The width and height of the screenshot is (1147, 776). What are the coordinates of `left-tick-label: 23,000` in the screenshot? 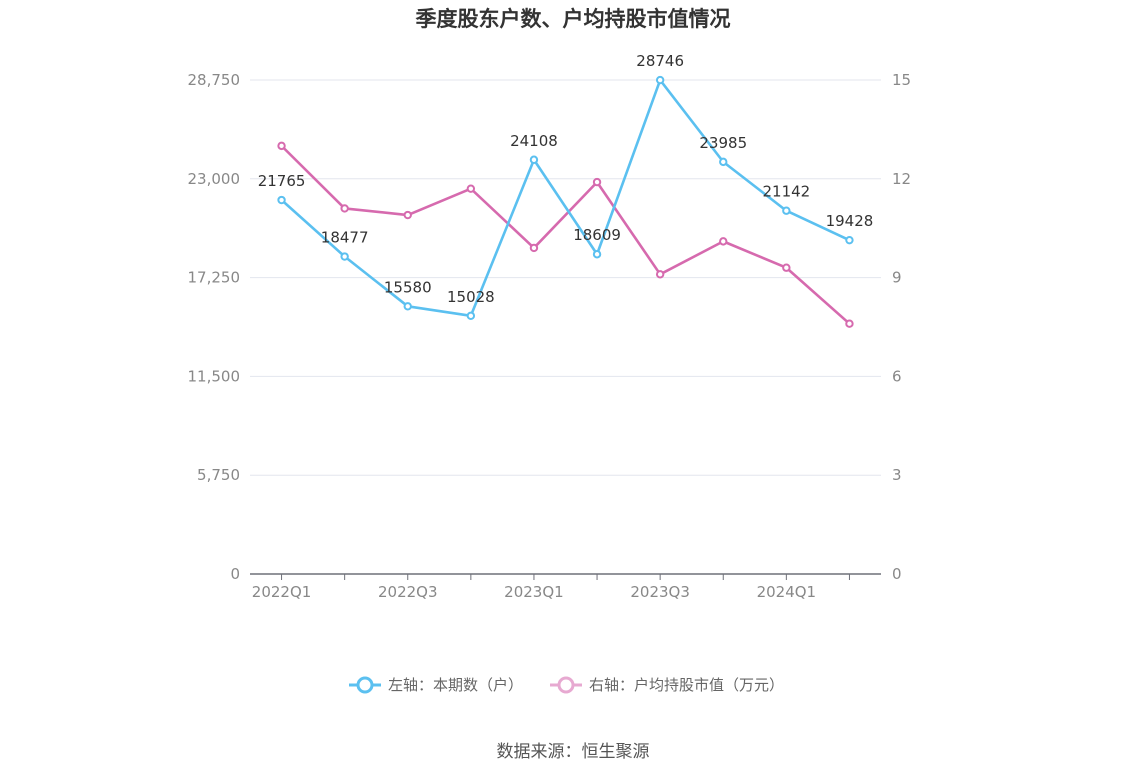 It's located at (214, 179).